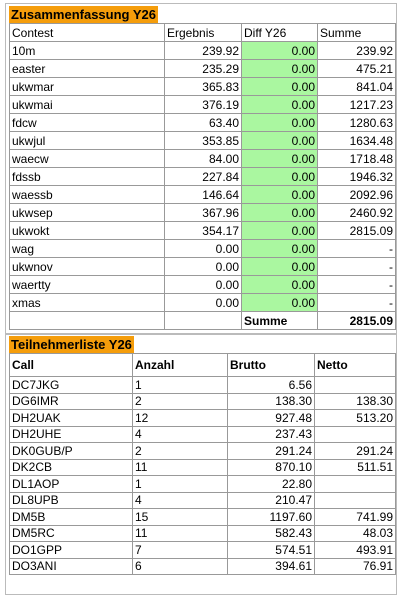  I want to click on table-cell: 365.83, so click(203, 86).